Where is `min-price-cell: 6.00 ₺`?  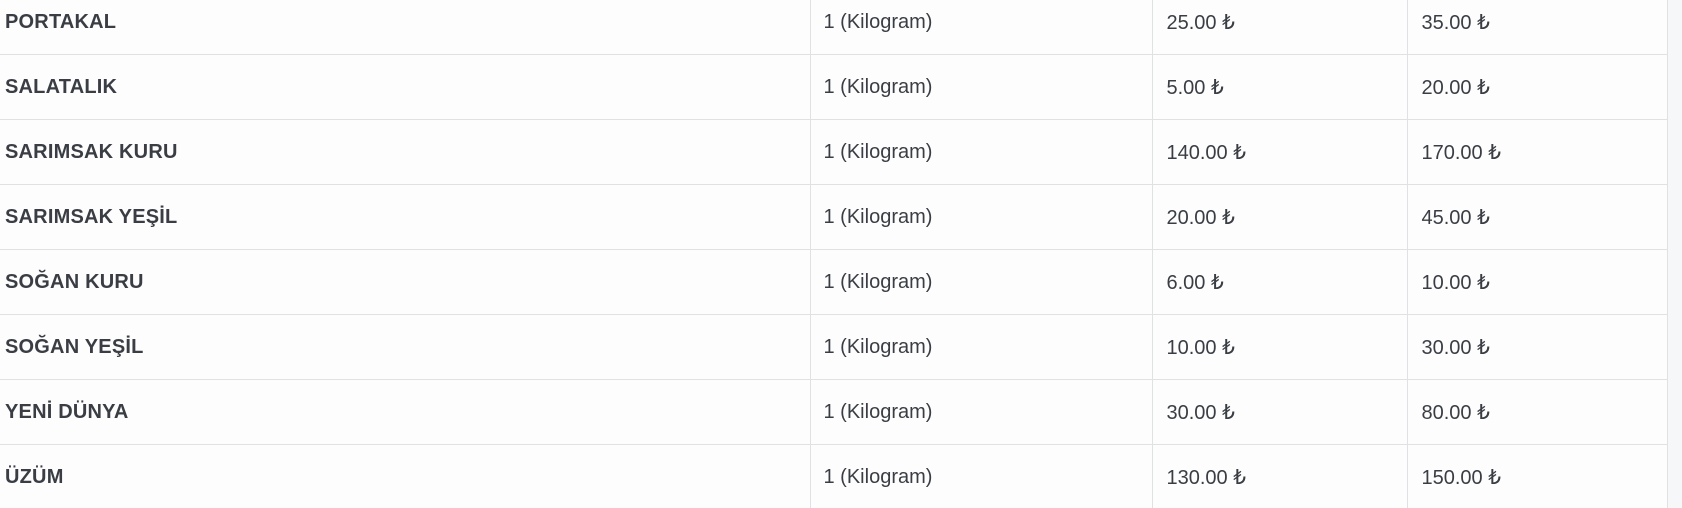
min-price-cell: 6.00 ₺ is located at coordinates (1280, 282).